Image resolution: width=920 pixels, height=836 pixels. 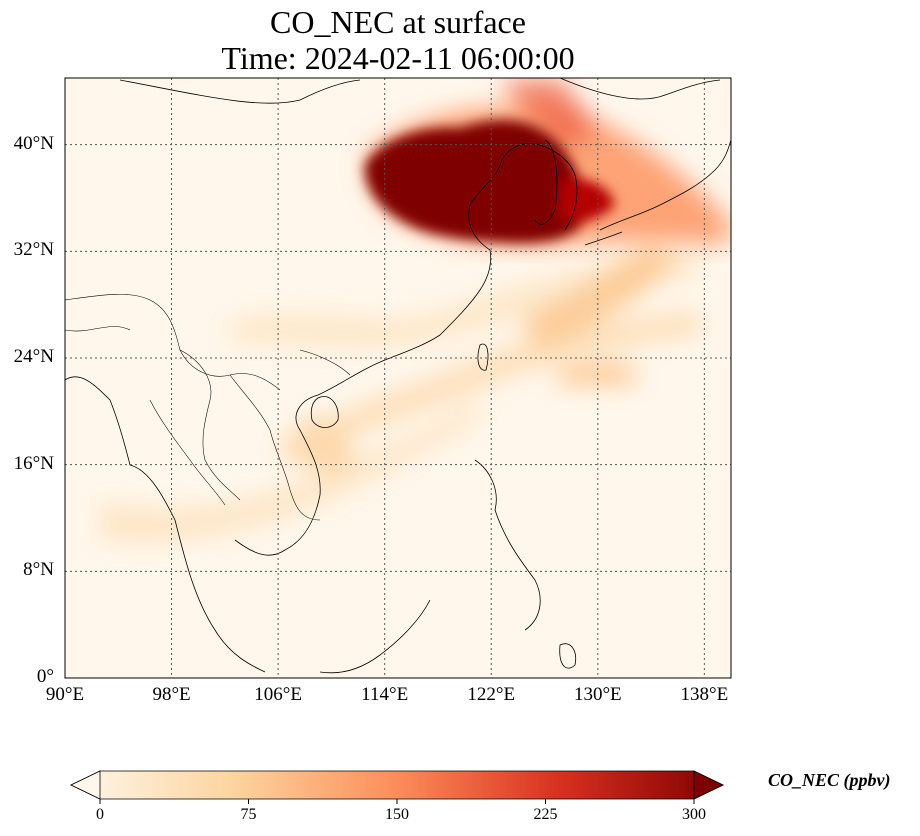 I want to click on map-title-line2: Time: 2024-02-11 06:00:00, so click(x=398, y=58).